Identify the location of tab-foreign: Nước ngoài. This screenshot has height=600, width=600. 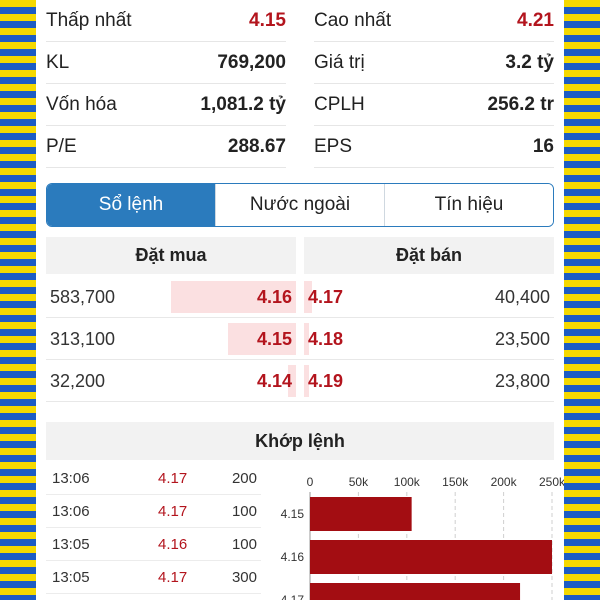
(299, 205).